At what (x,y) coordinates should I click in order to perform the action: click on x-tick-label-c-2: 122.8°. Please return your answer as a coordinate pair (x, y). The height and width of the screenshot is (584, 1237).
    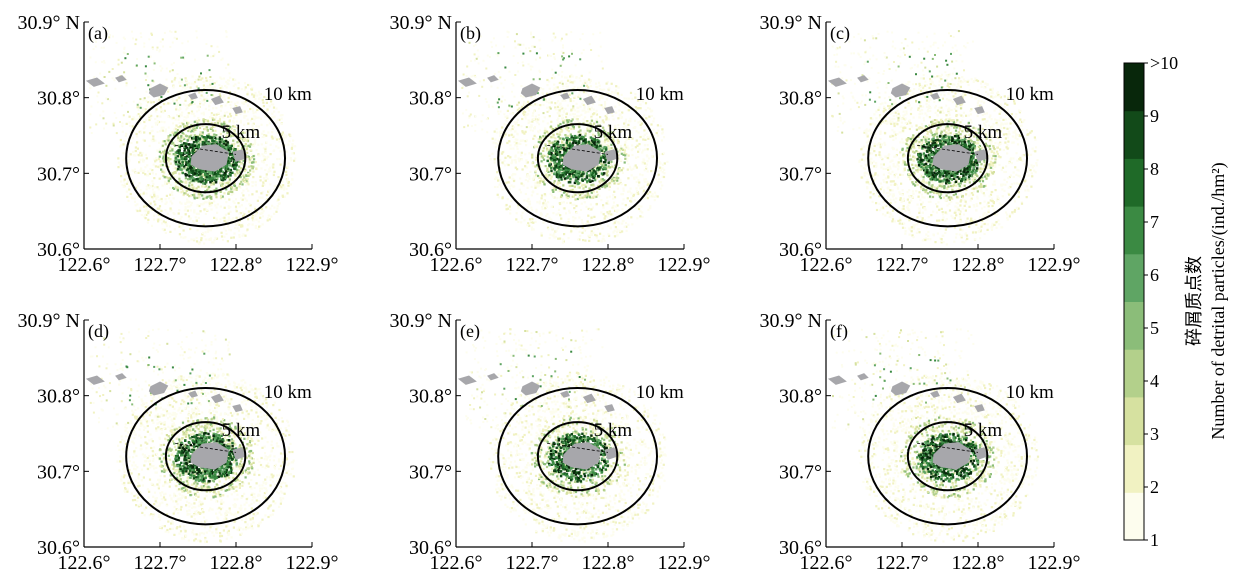
    Looking at the image, I should click on (978, 265).